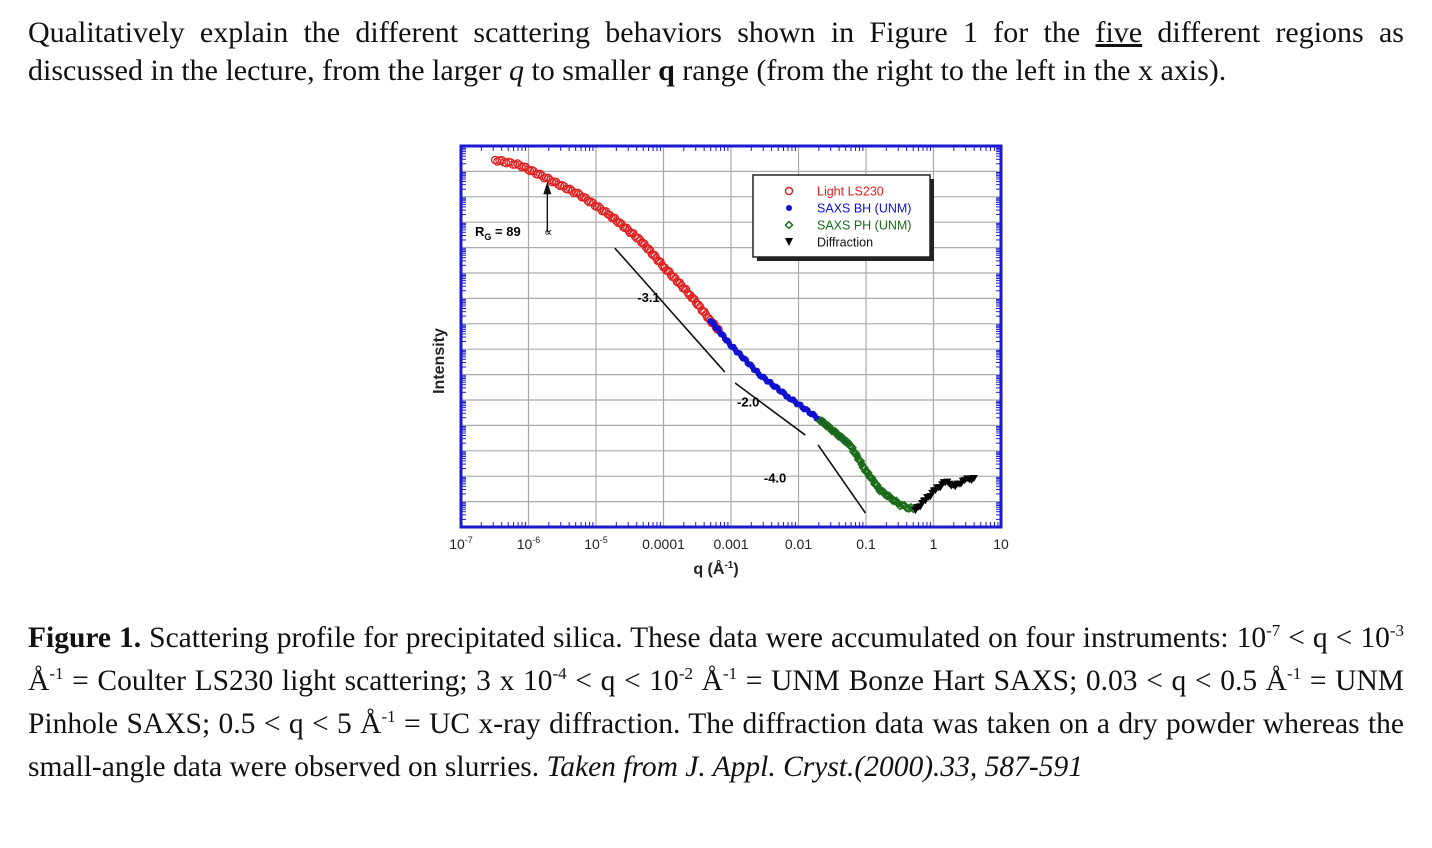 This screenshot has height=848, width=1432. I want to click on legend-marker-triangle-icon, so click(789, 242).